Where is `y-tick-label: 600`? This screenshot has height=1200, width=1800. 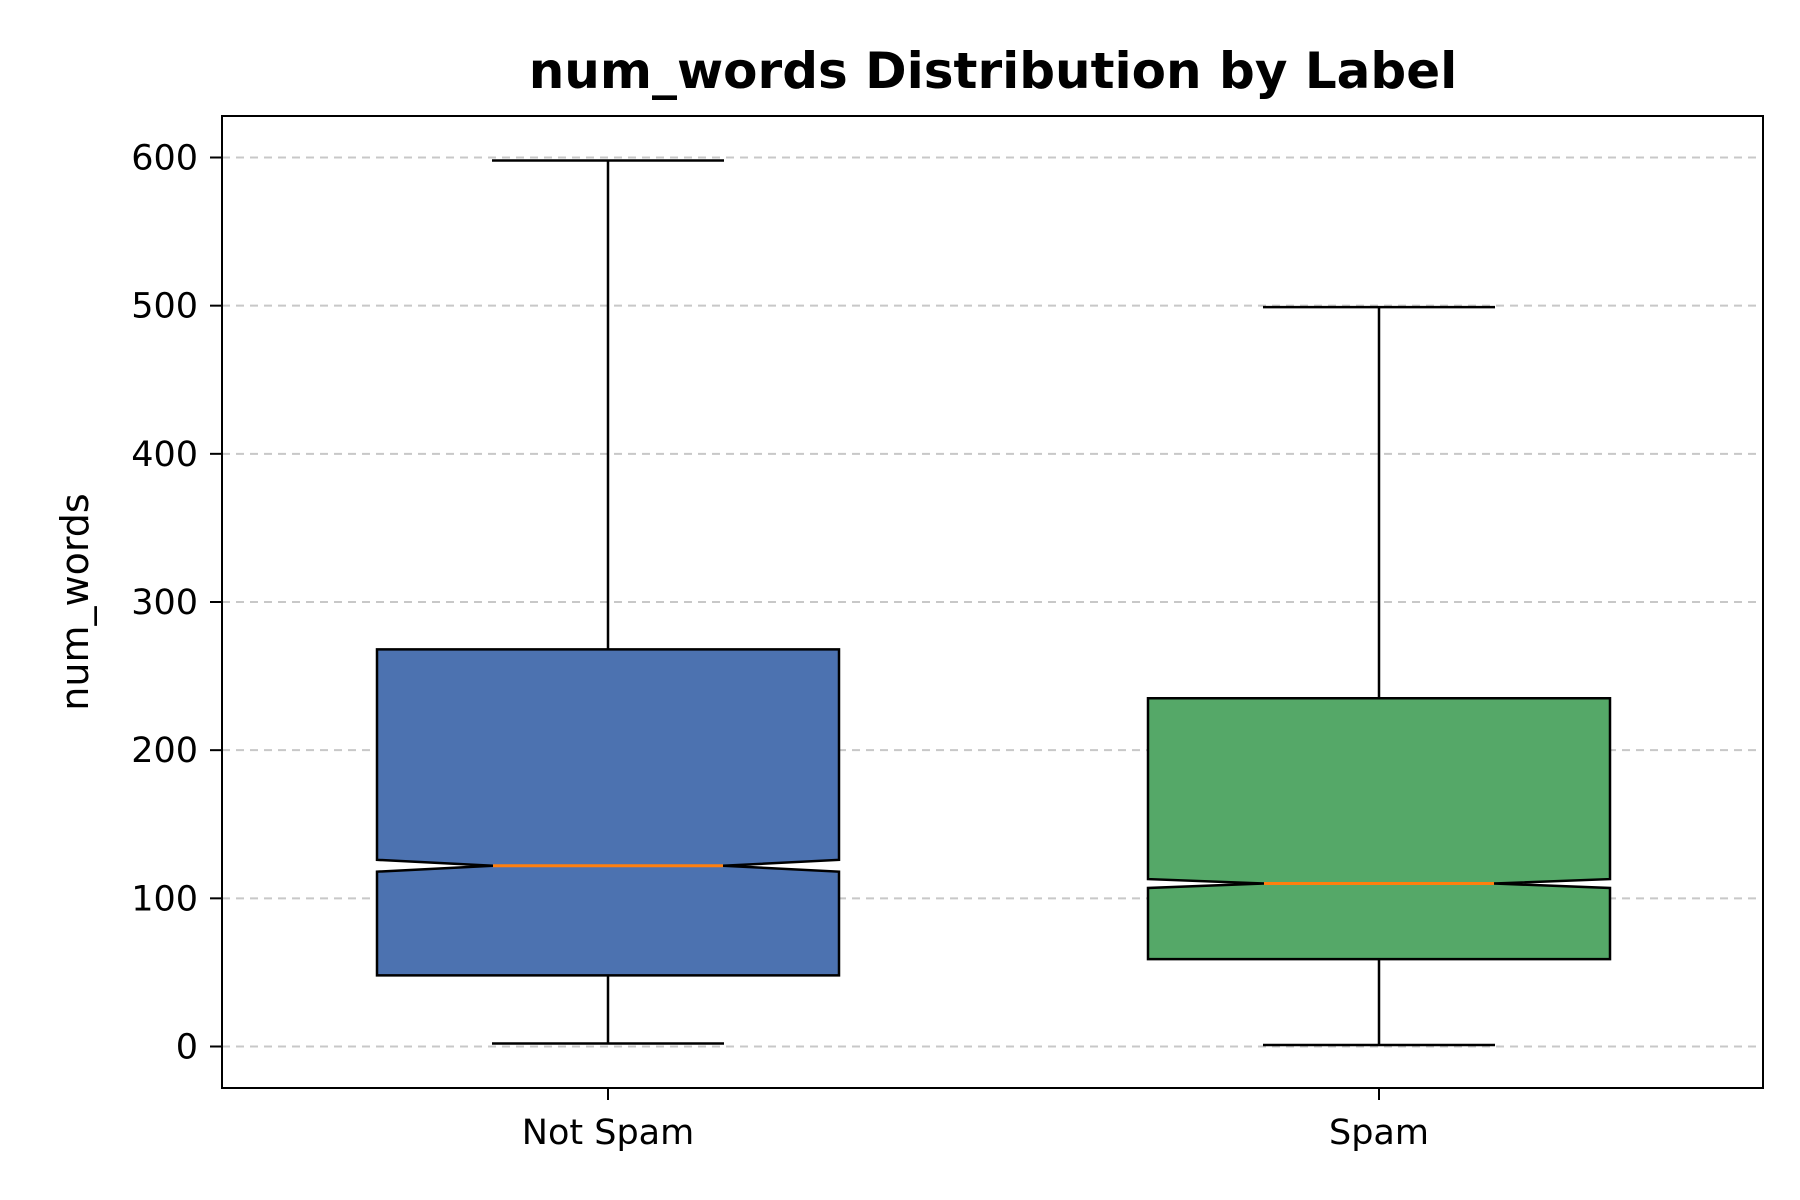 y-tick-label: 600 is located at coordinates (164, 158).